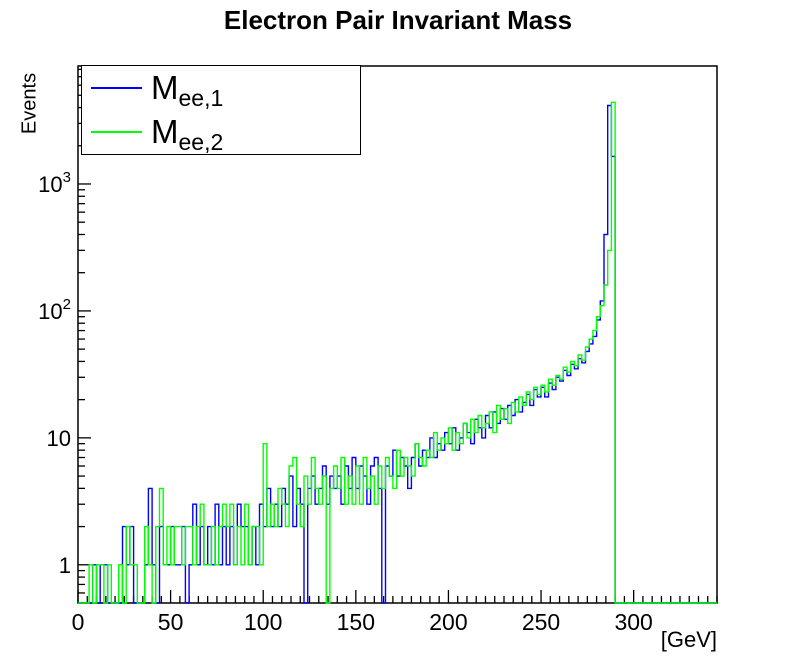 The width and height of the screenshot is (796, 672). Describe the element at coordinates (448, 622) in the screenshot. I see `x-tick-label: 200` at that location.